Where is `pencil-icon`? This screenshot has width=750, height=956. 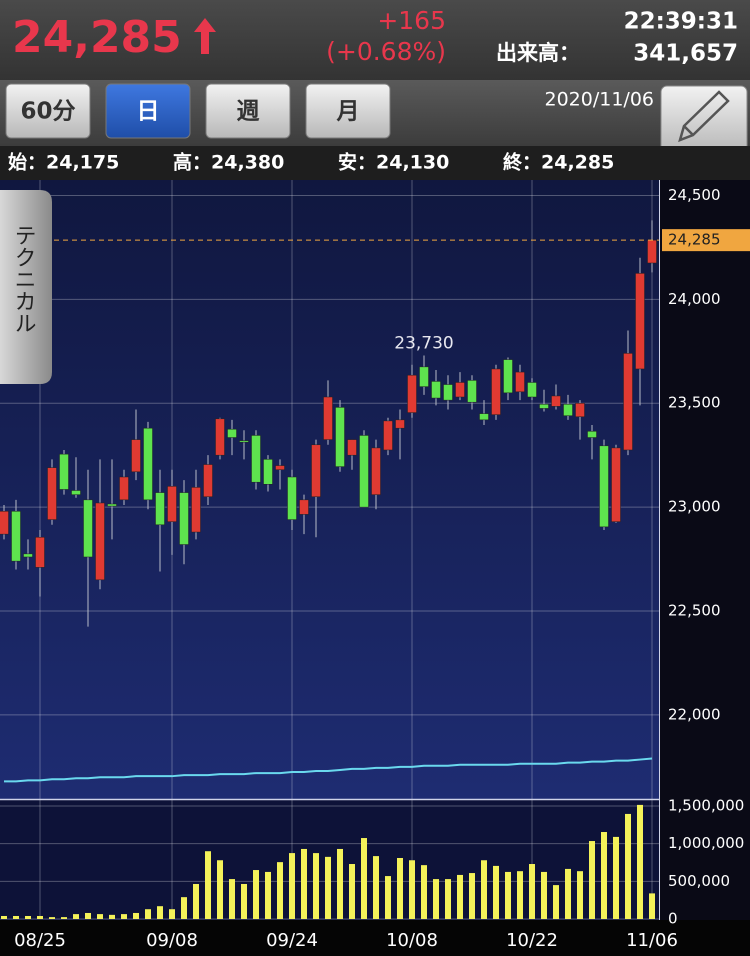
pencil-icon is located at coordinates (704, 116).